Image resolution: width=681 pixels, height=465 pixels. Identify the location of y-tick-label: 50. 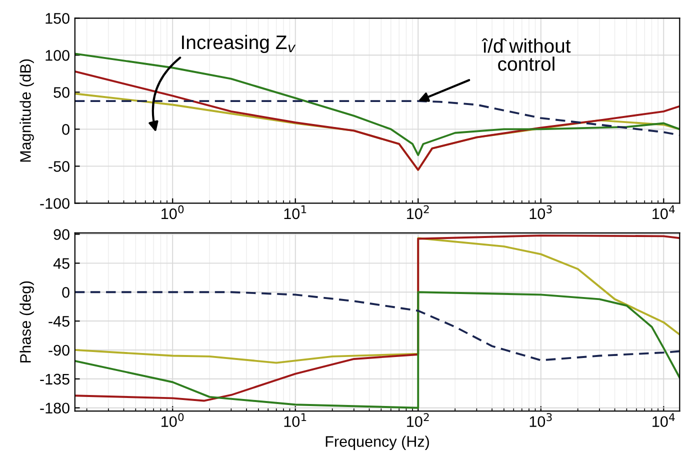
(62, 92).